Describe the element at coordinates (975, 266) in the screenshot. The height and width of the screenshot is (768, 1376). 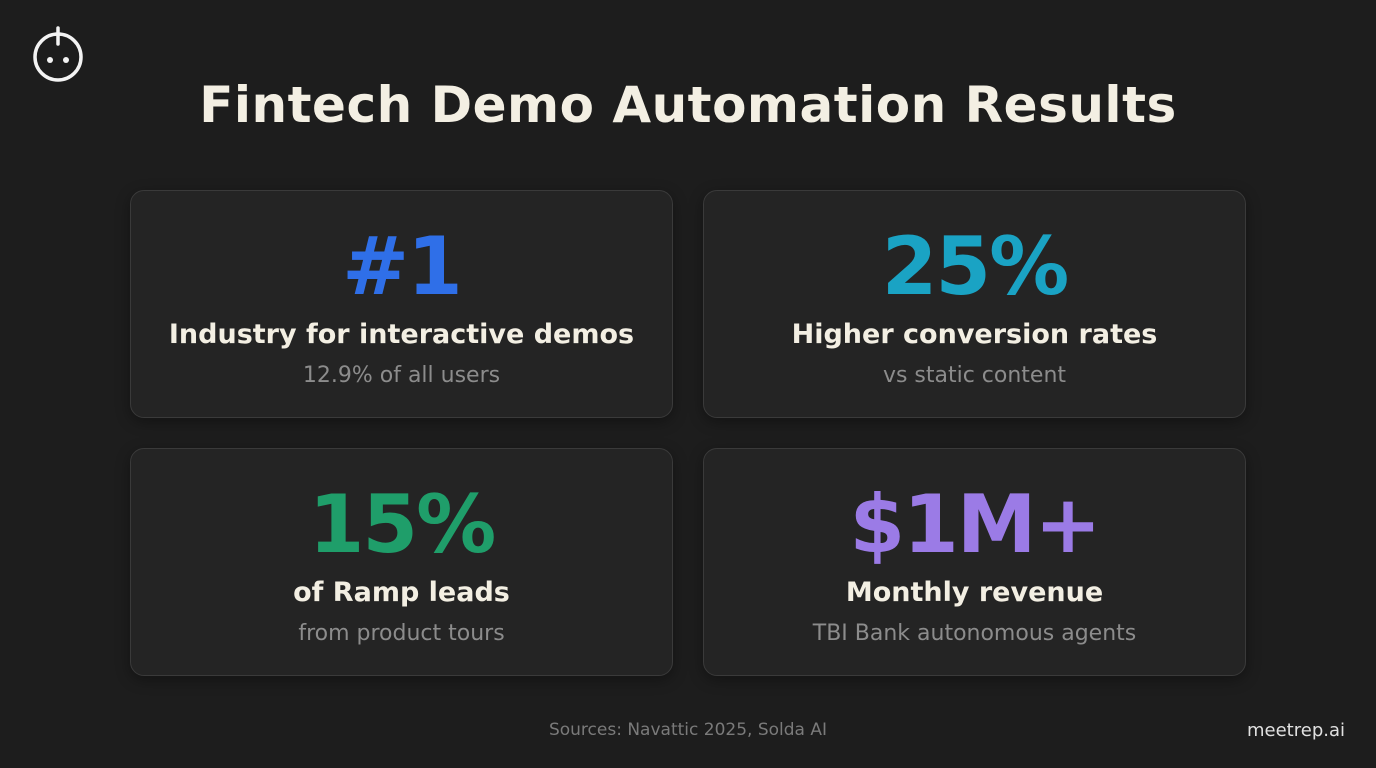
I see `stat-value: 25%` at that location.